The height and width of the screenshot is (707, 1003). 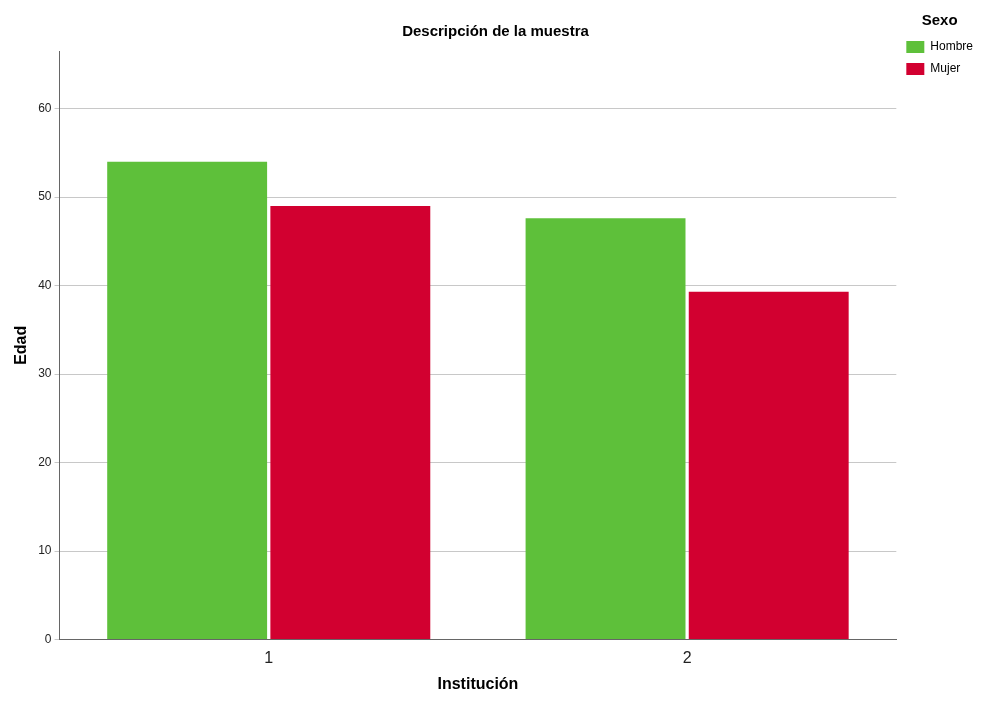 I want to click on x-tick-label: 2, so click(x=687, y=657).